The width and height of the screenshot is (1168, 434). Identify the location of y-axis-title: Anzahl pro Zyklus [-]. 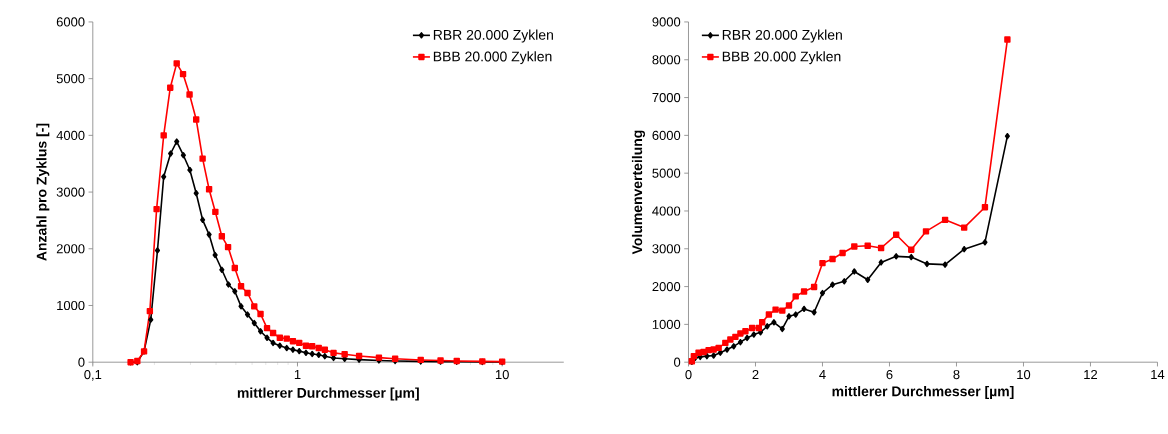
(43, 192).